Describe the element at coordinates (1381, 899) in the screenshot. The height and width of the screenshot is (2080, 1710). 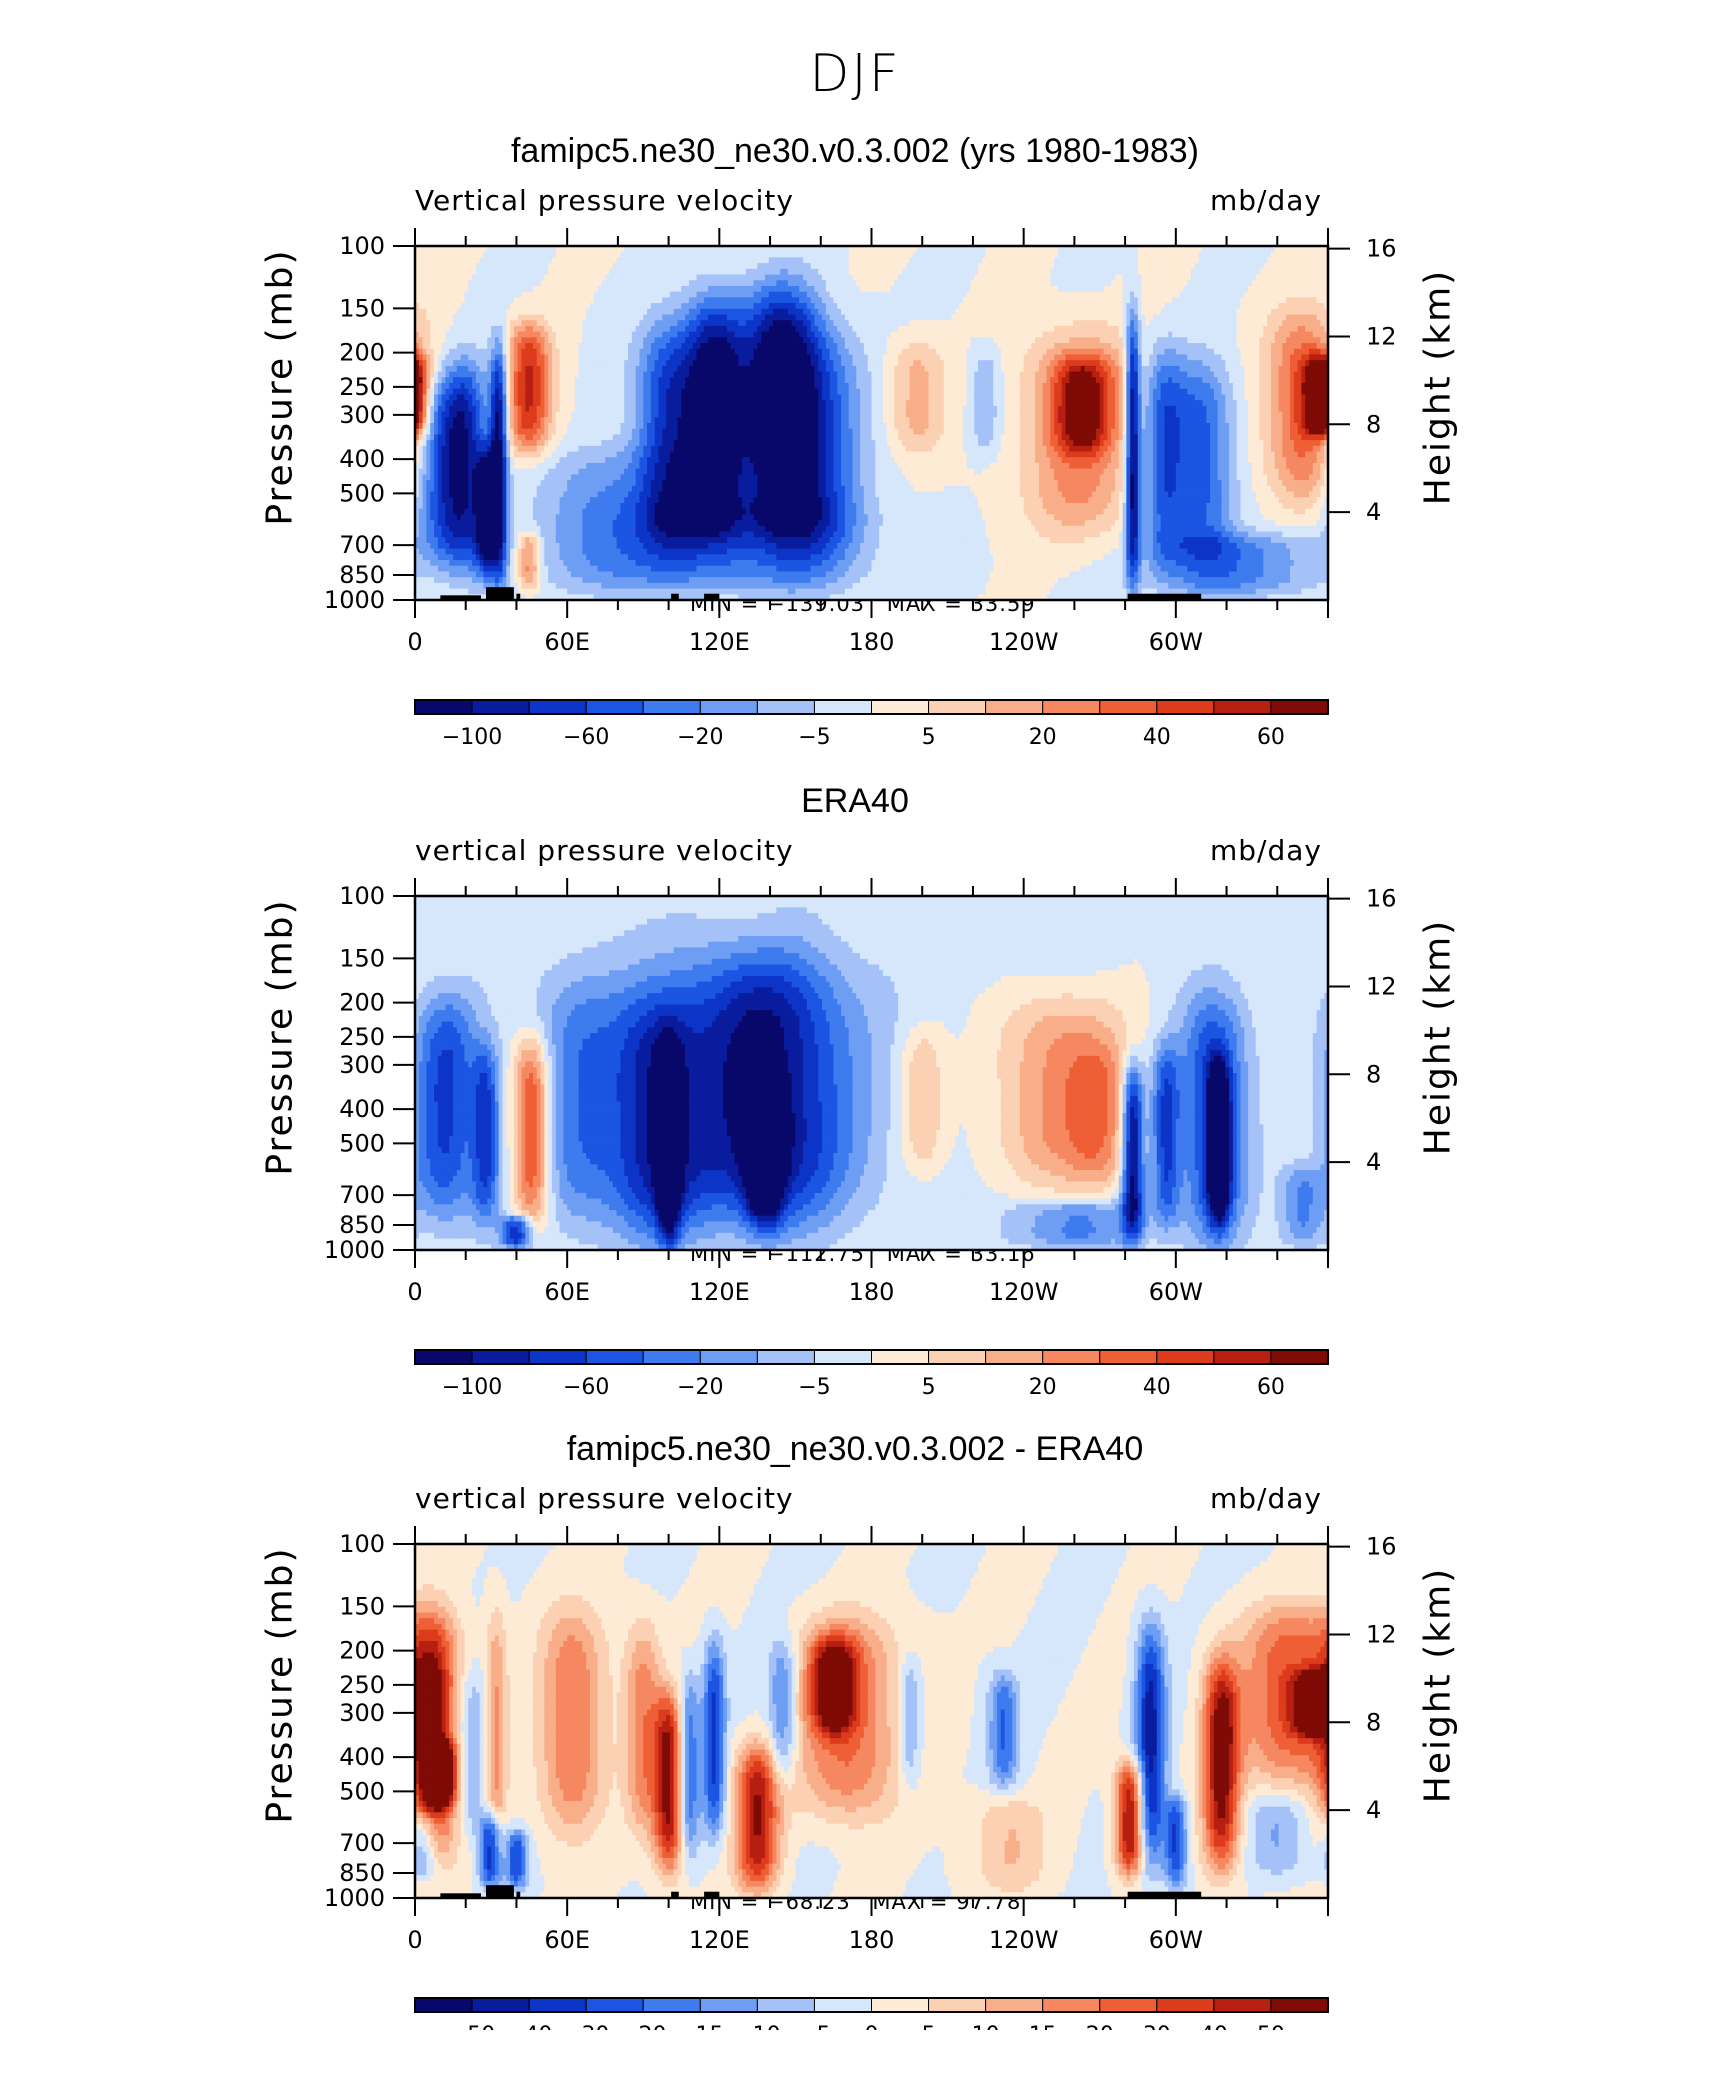
I see `y2-tick-label: 16` at that location.